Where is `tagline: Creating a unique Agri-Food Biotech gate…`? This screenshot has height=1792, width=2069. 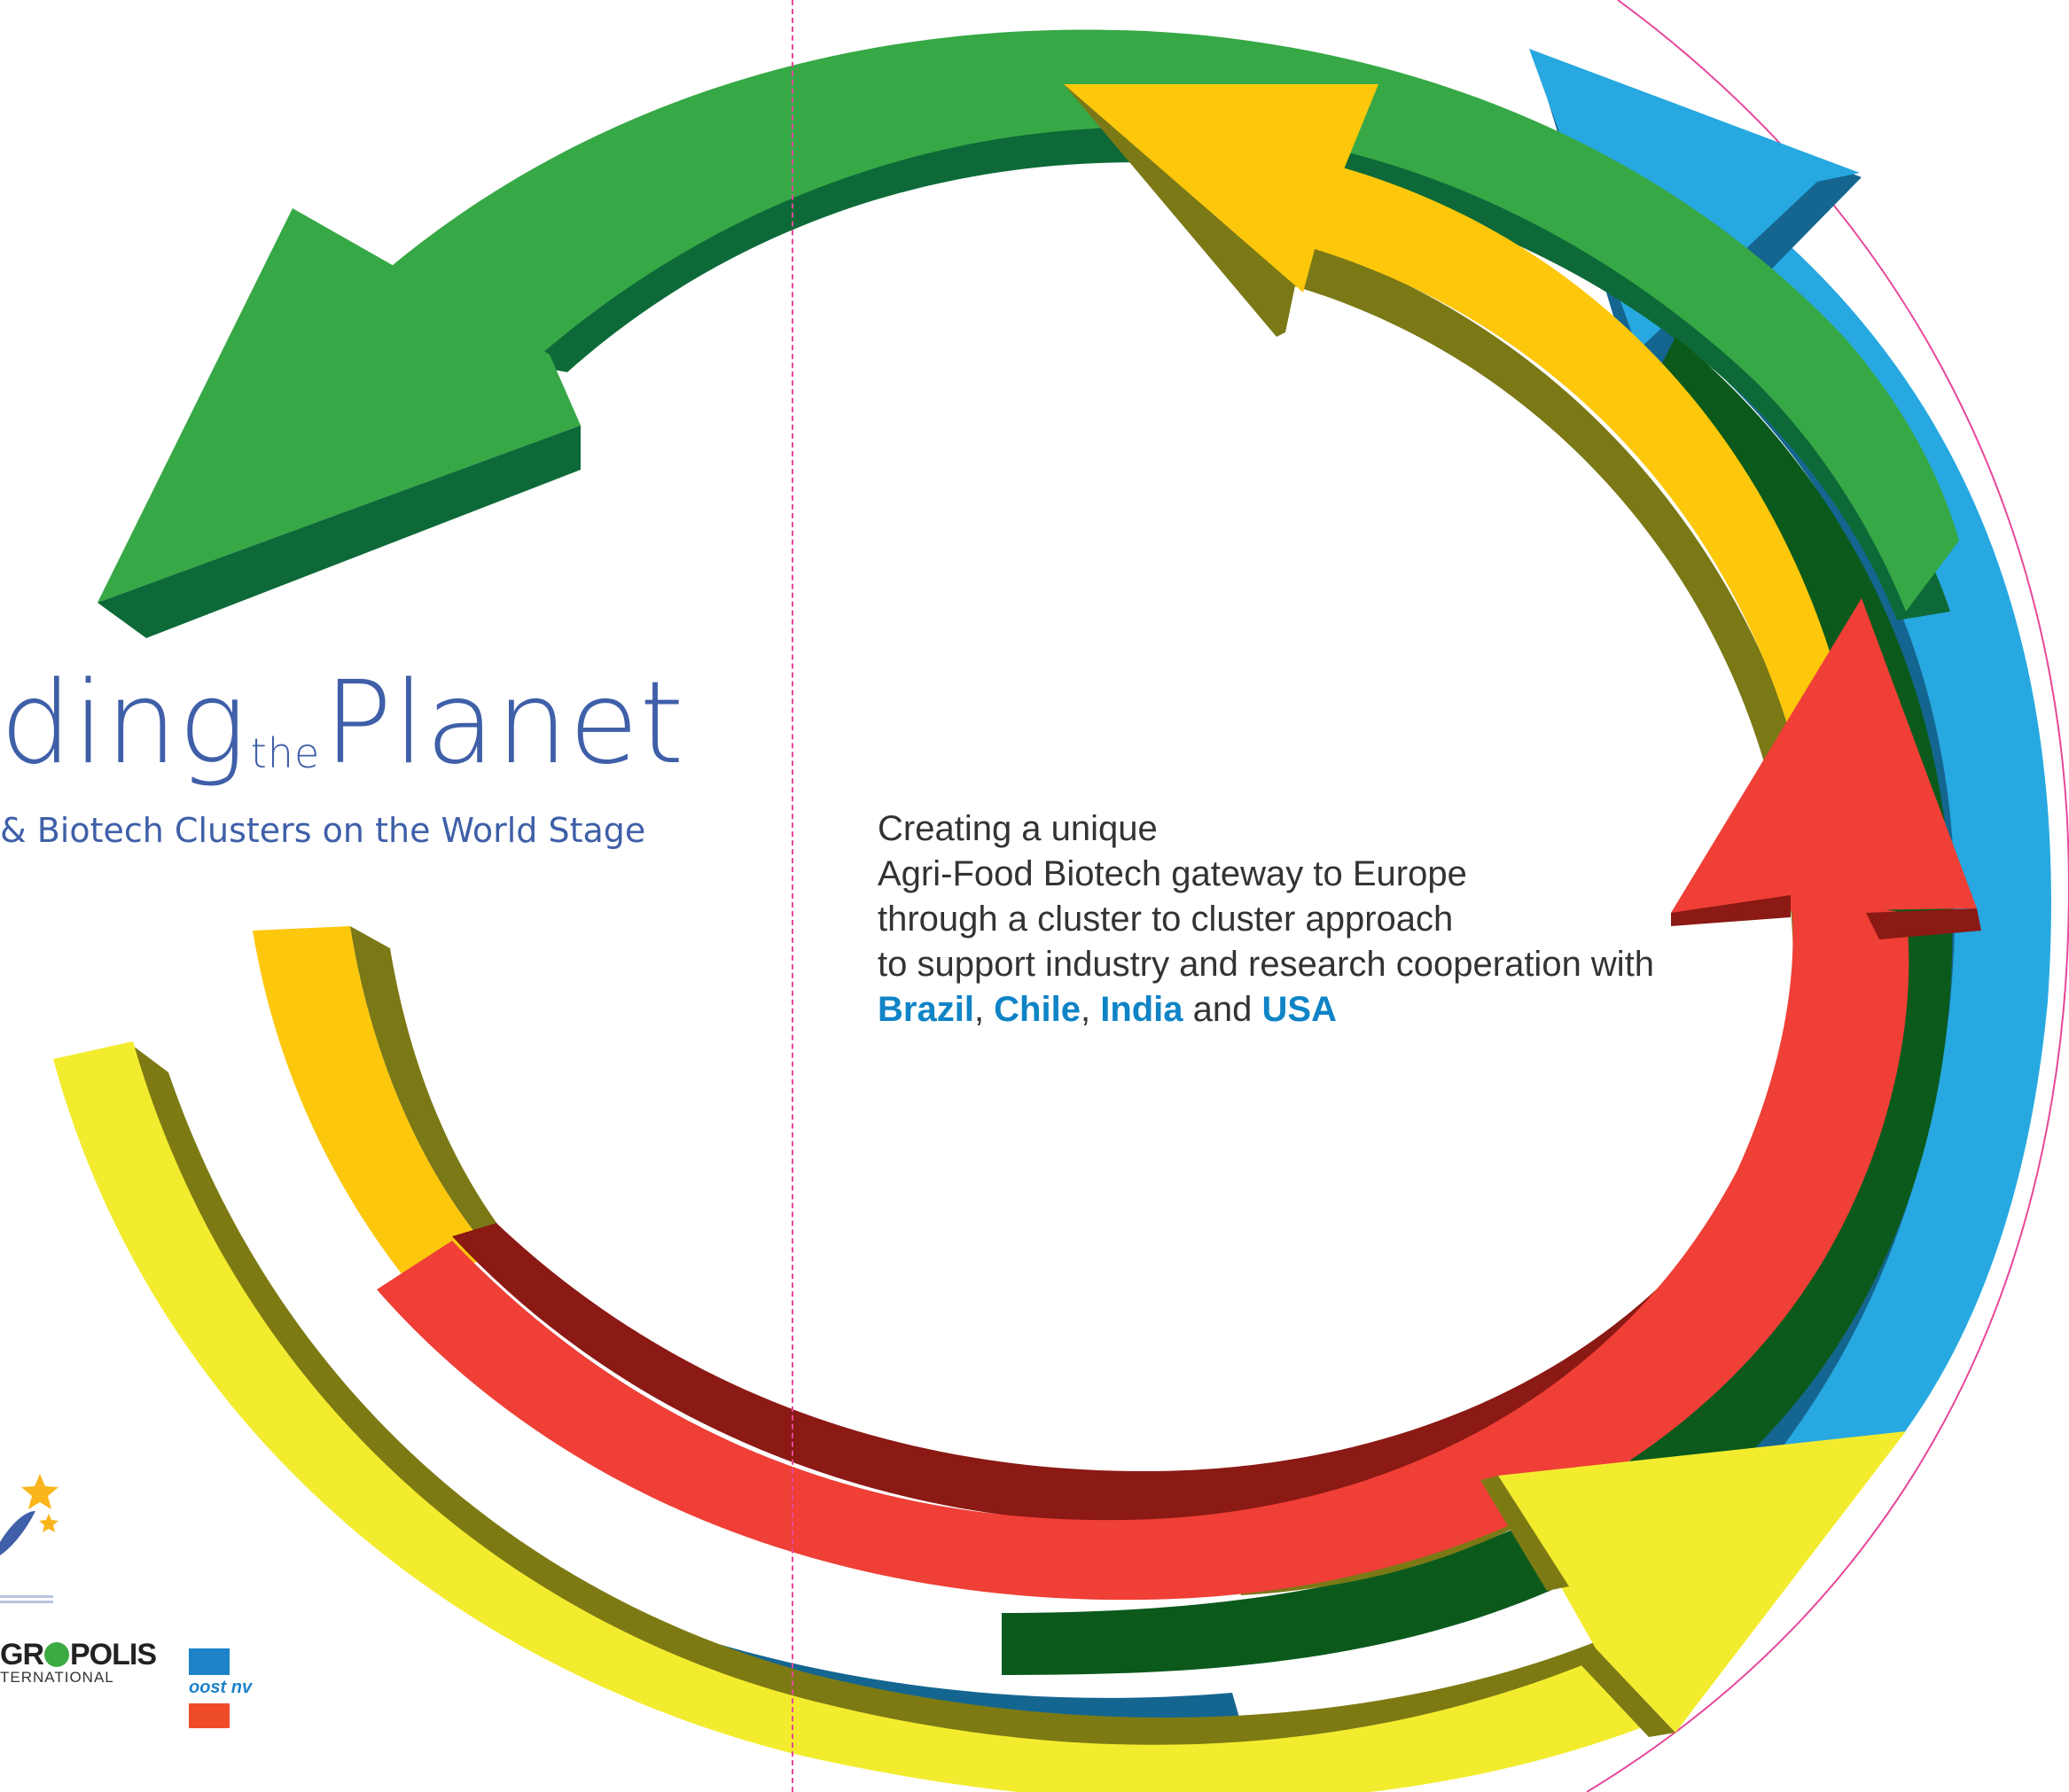
tagline: Creating a unique Agri-Food Biotech gate… is located at coordinates (1266, 919).